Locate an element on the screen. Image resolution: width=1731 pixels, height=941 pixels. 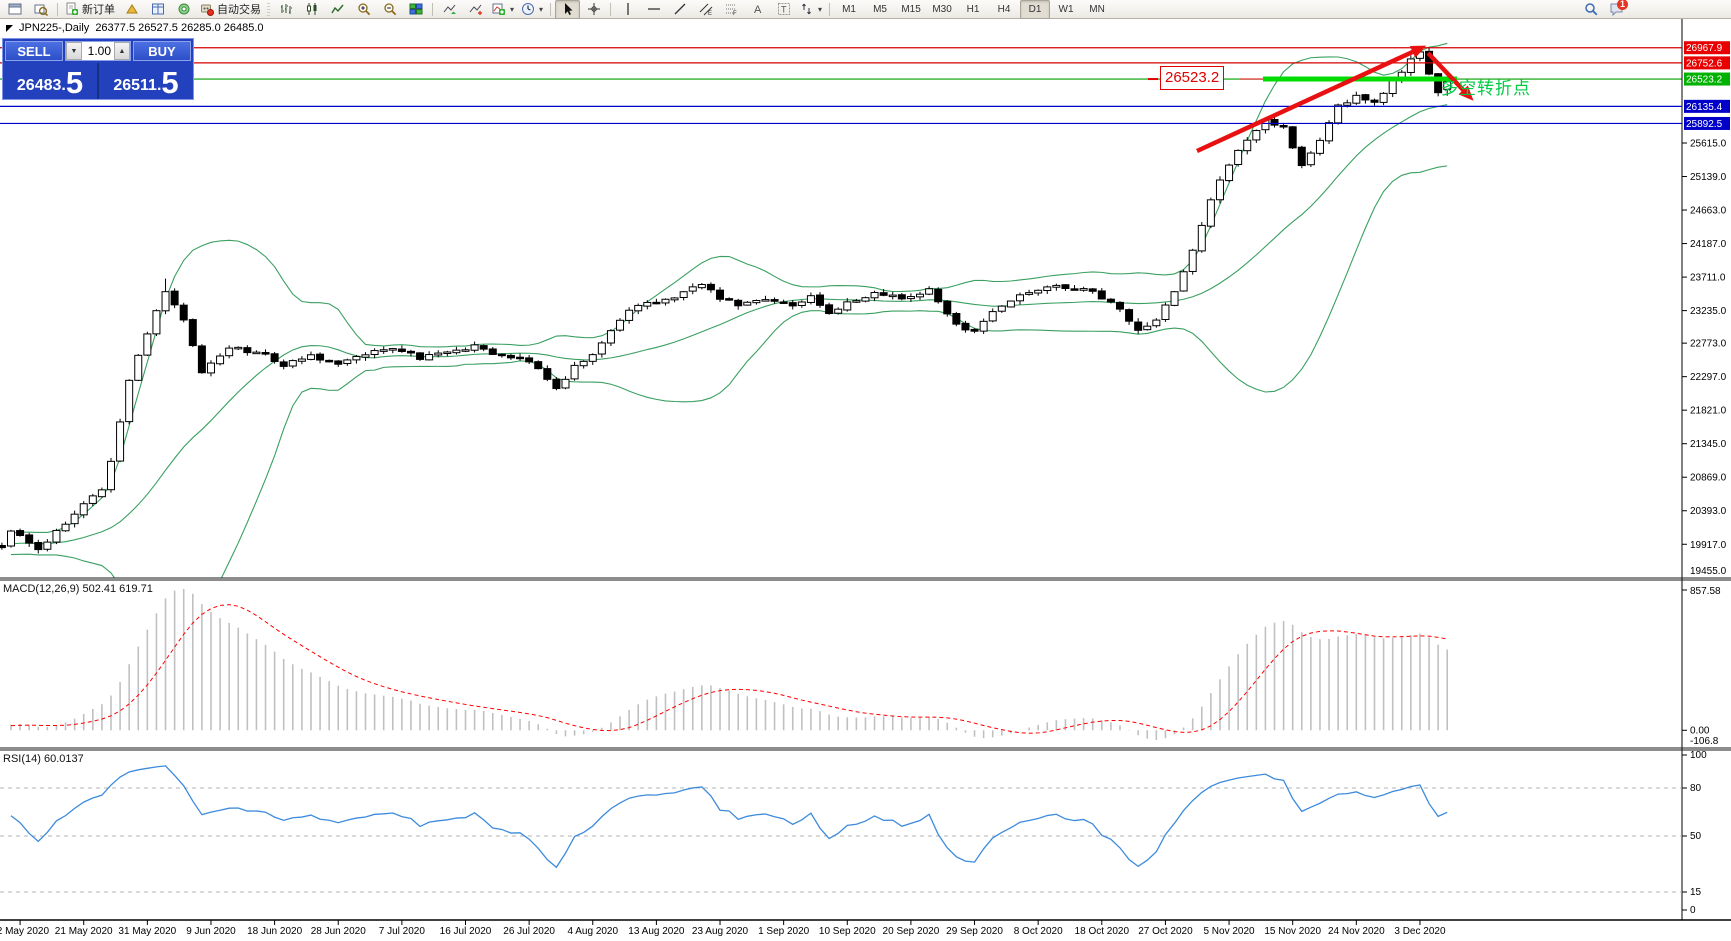
svg-text: T is located at coordinates (784, 10).